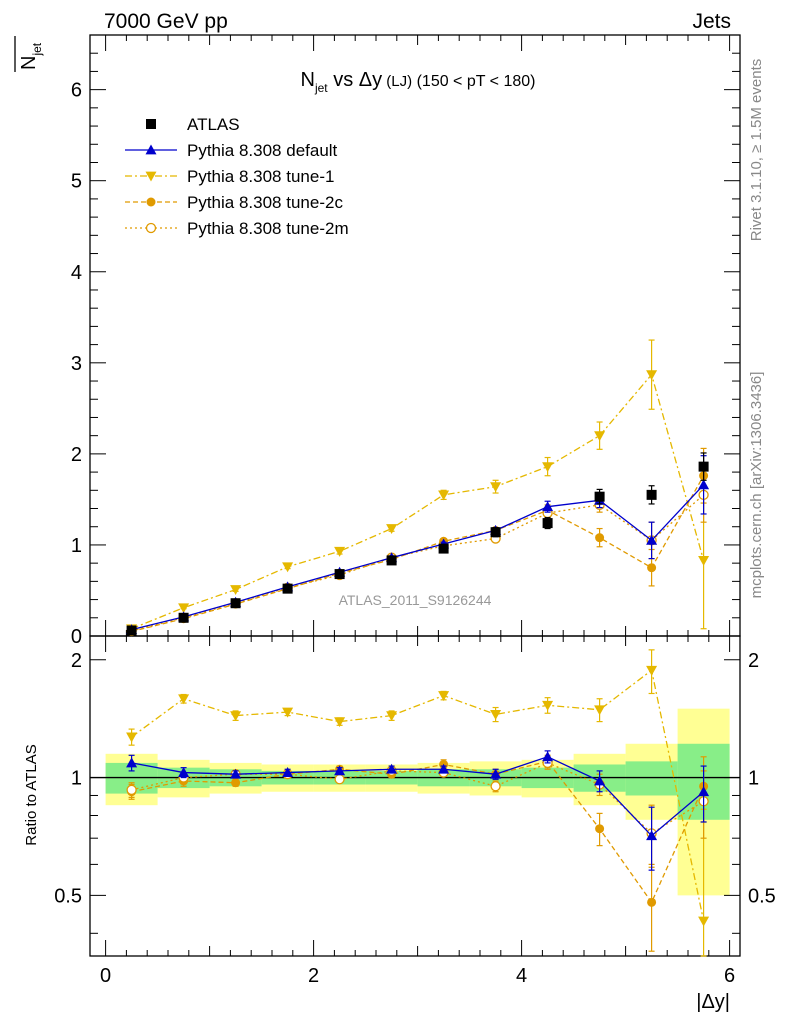 This screenshot has height=1024, width=786. What do you see at coordinates (31, 794) in the screenshot?
I see `ratio-y-axis-label: Ratio to ATLAS` at bounding box center [31, 794].